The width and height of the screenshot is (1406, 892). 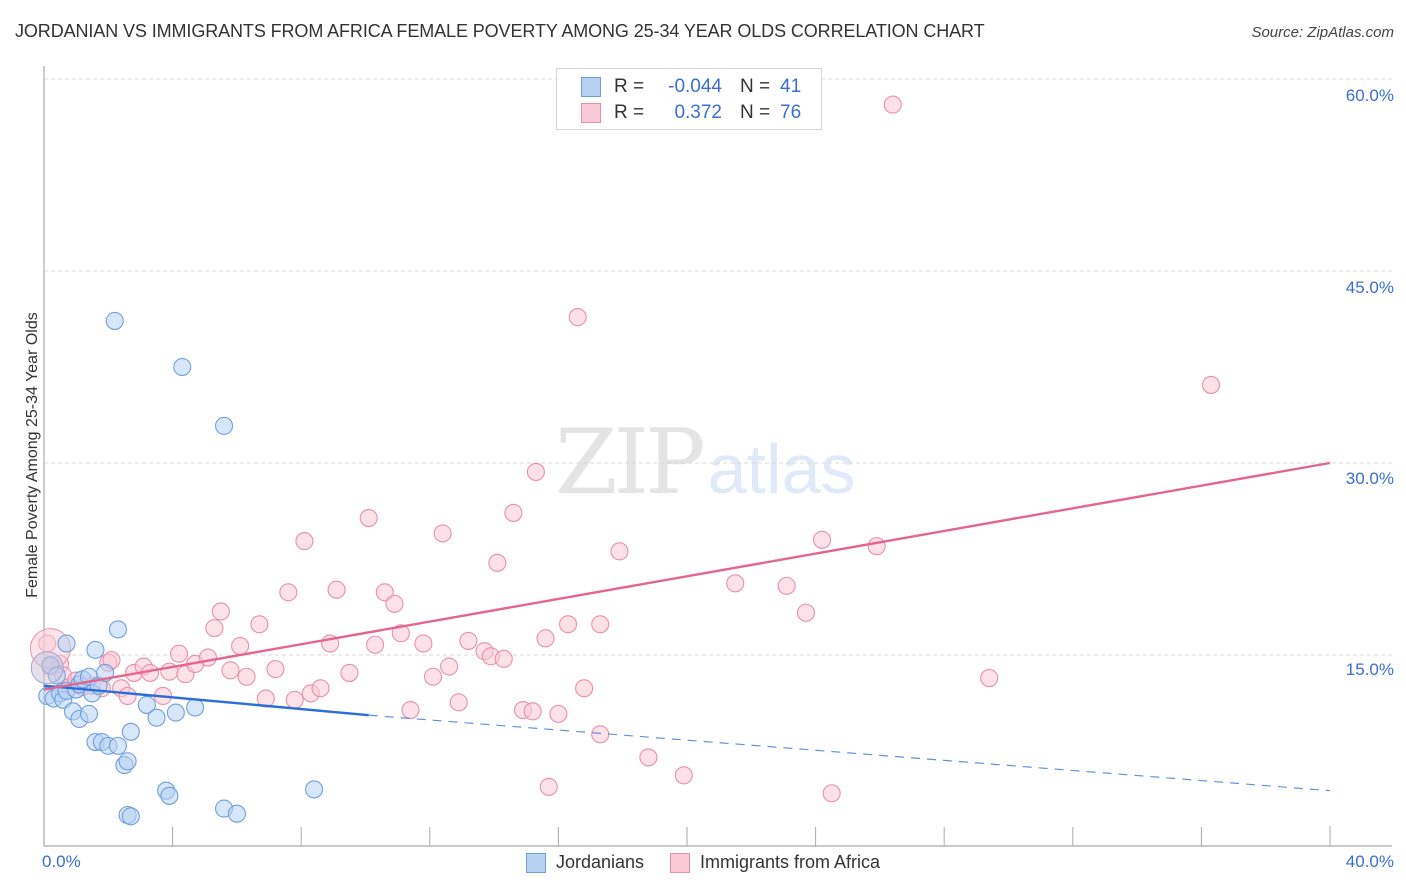 What do you see at coordinates (680, 862) in the screenshot?
I see `immigrants-legend-swatch-icon` at bounding box center [680, 862].